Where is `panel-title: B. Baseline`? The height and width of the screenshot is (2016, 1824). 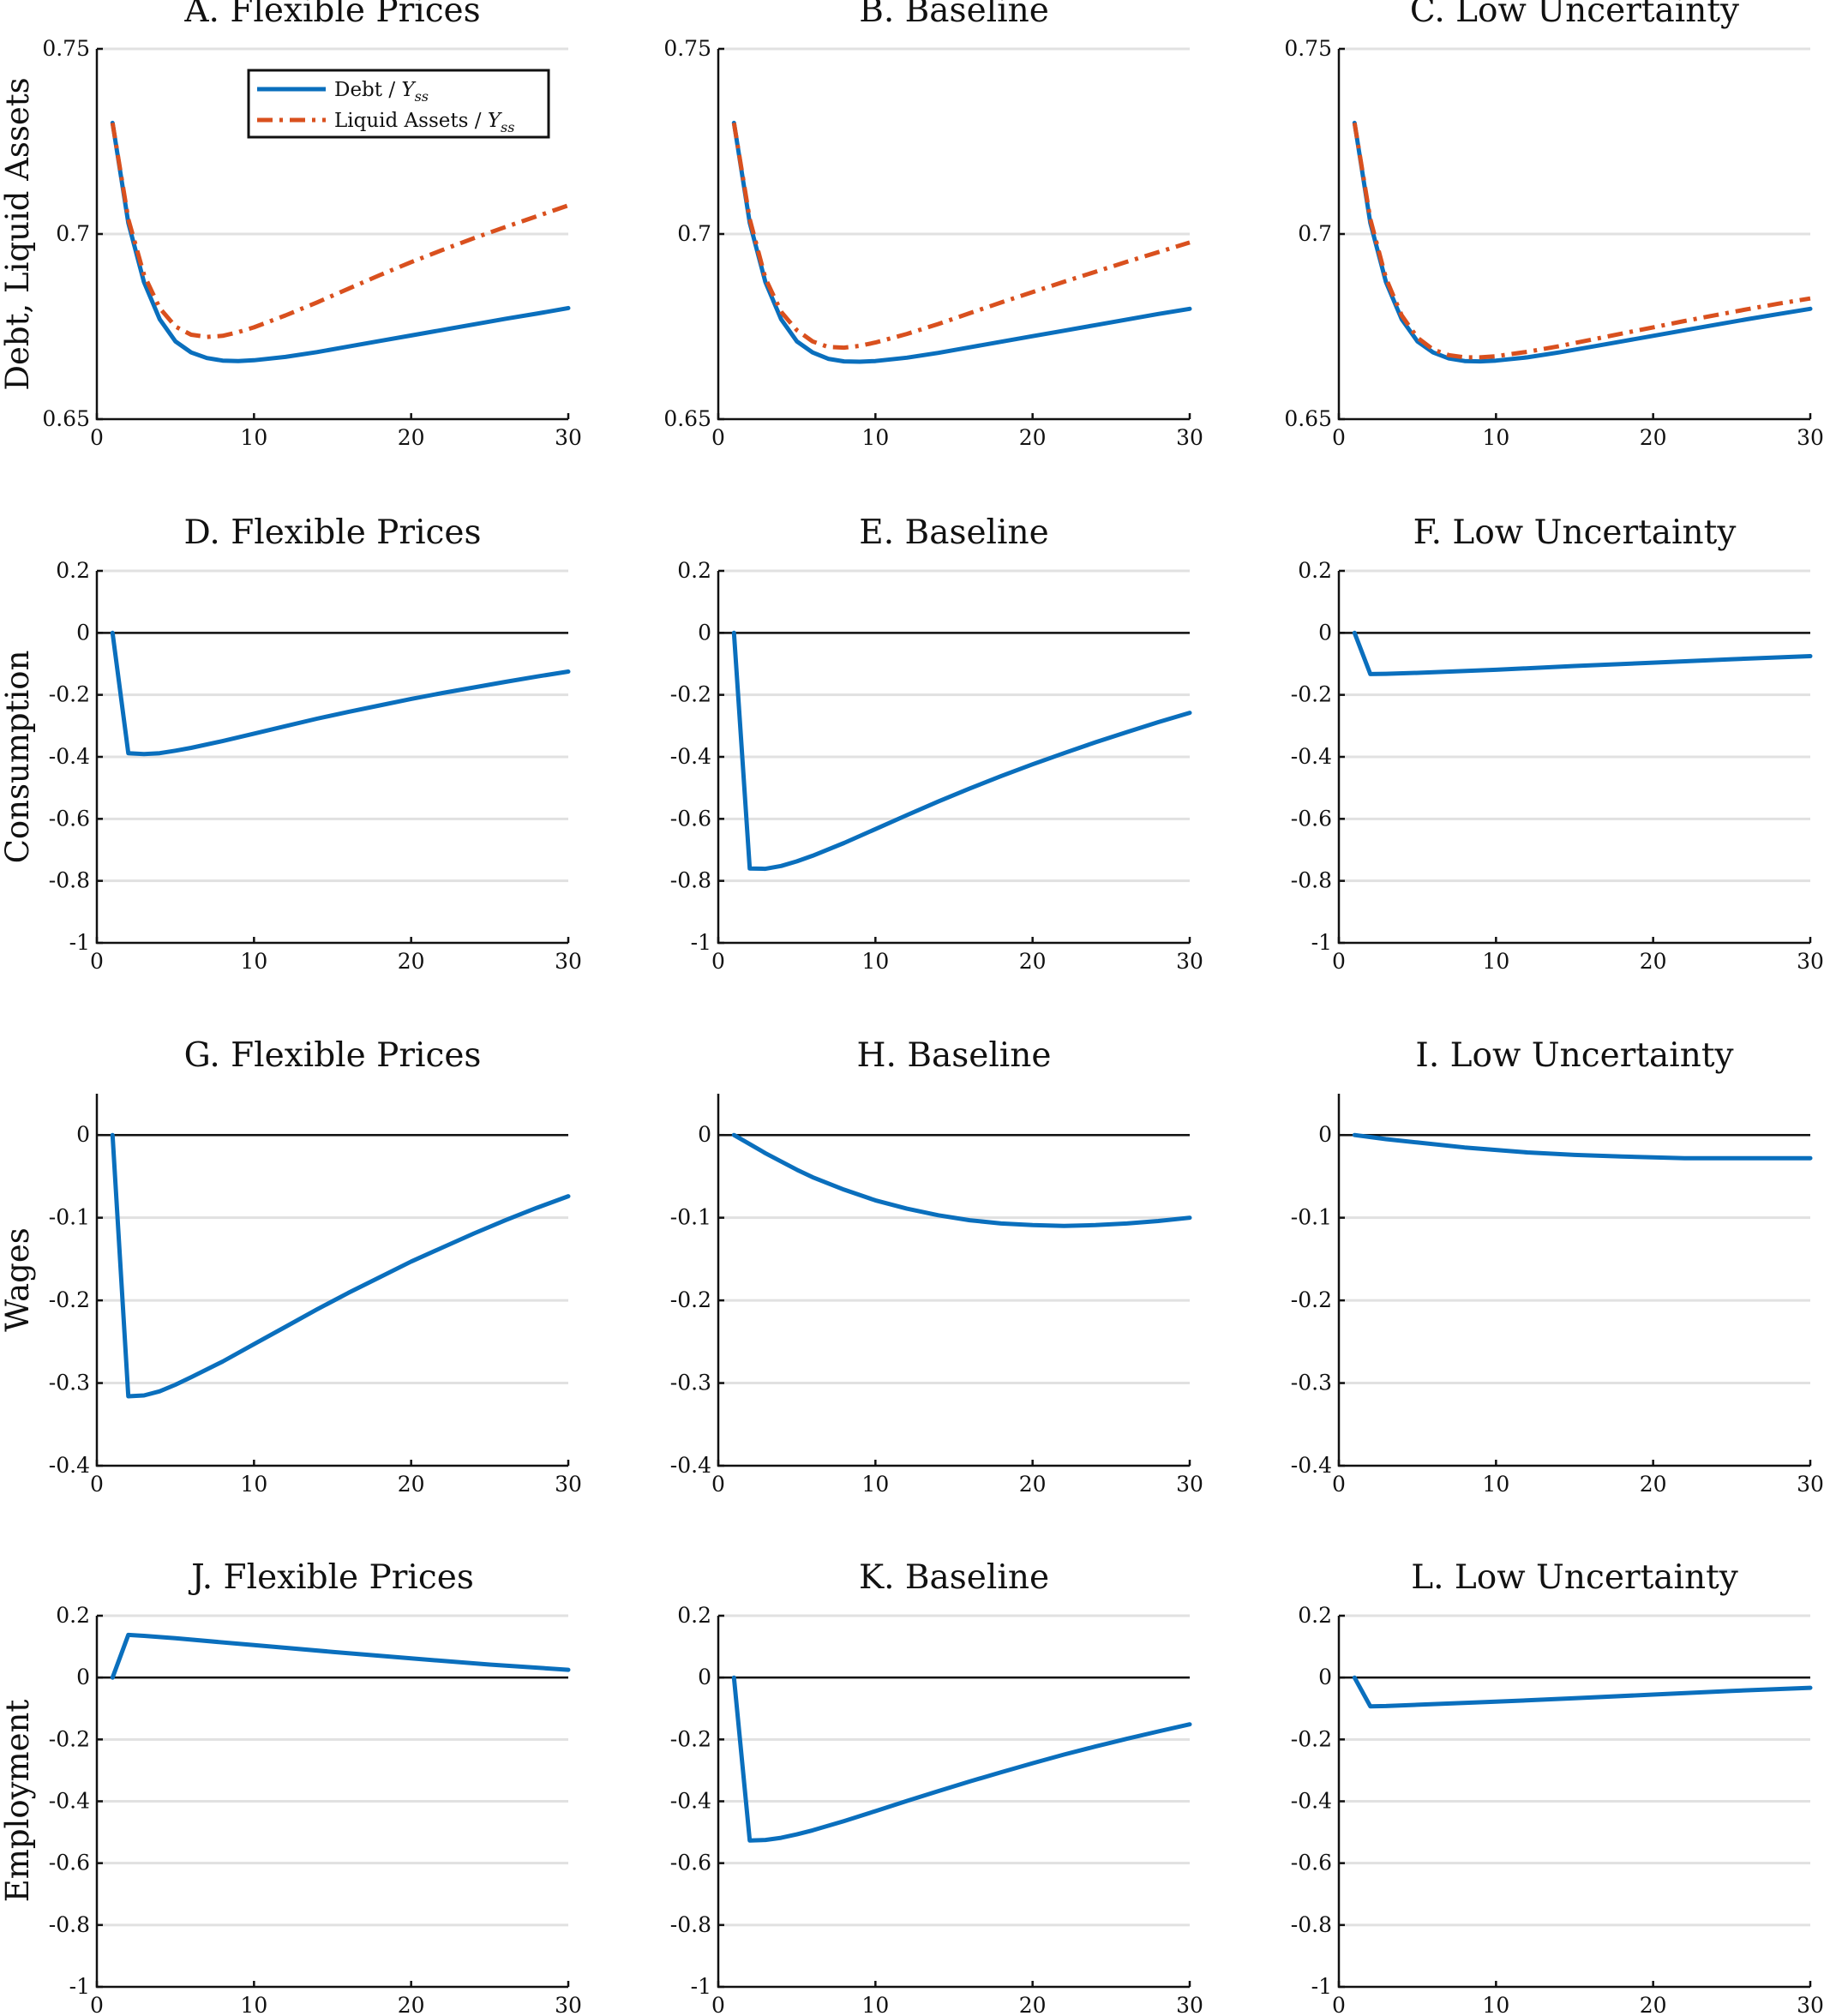 panel-title: B. Baseline is located at coordinates (954, 15).